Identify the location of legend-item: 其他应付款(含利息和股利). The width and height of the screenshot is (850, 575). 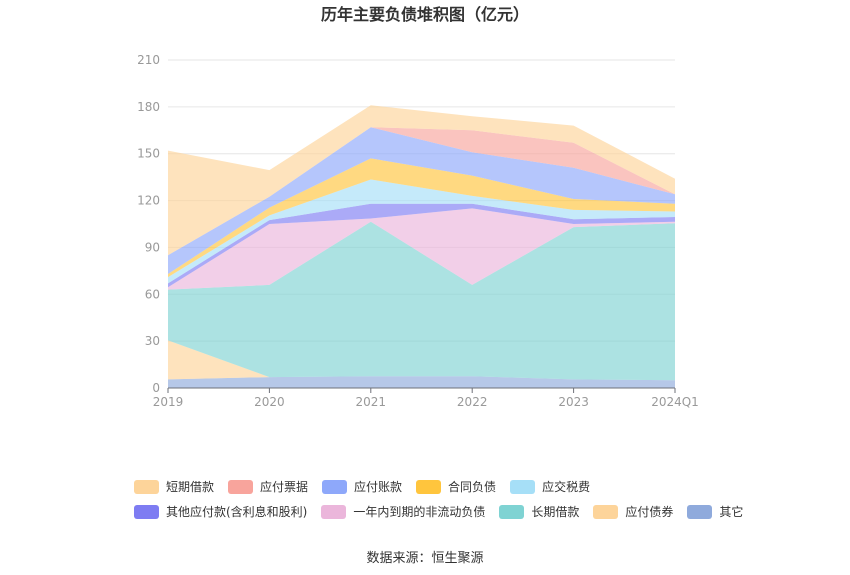
(220, 511).